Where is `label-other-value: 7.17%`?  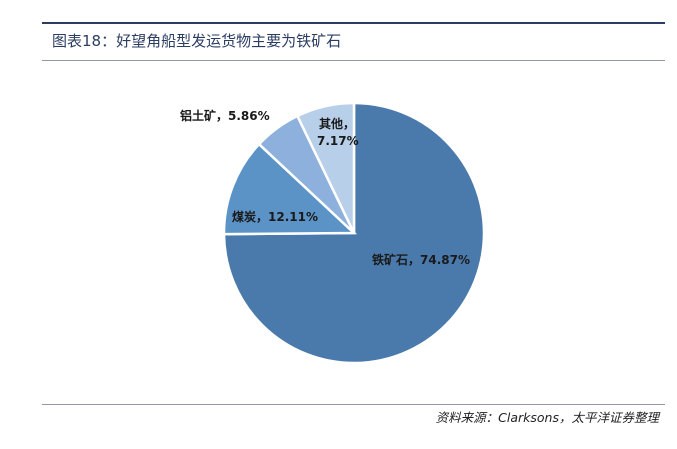
label-other-value: 7.17% is located at coordinates (338, 141).